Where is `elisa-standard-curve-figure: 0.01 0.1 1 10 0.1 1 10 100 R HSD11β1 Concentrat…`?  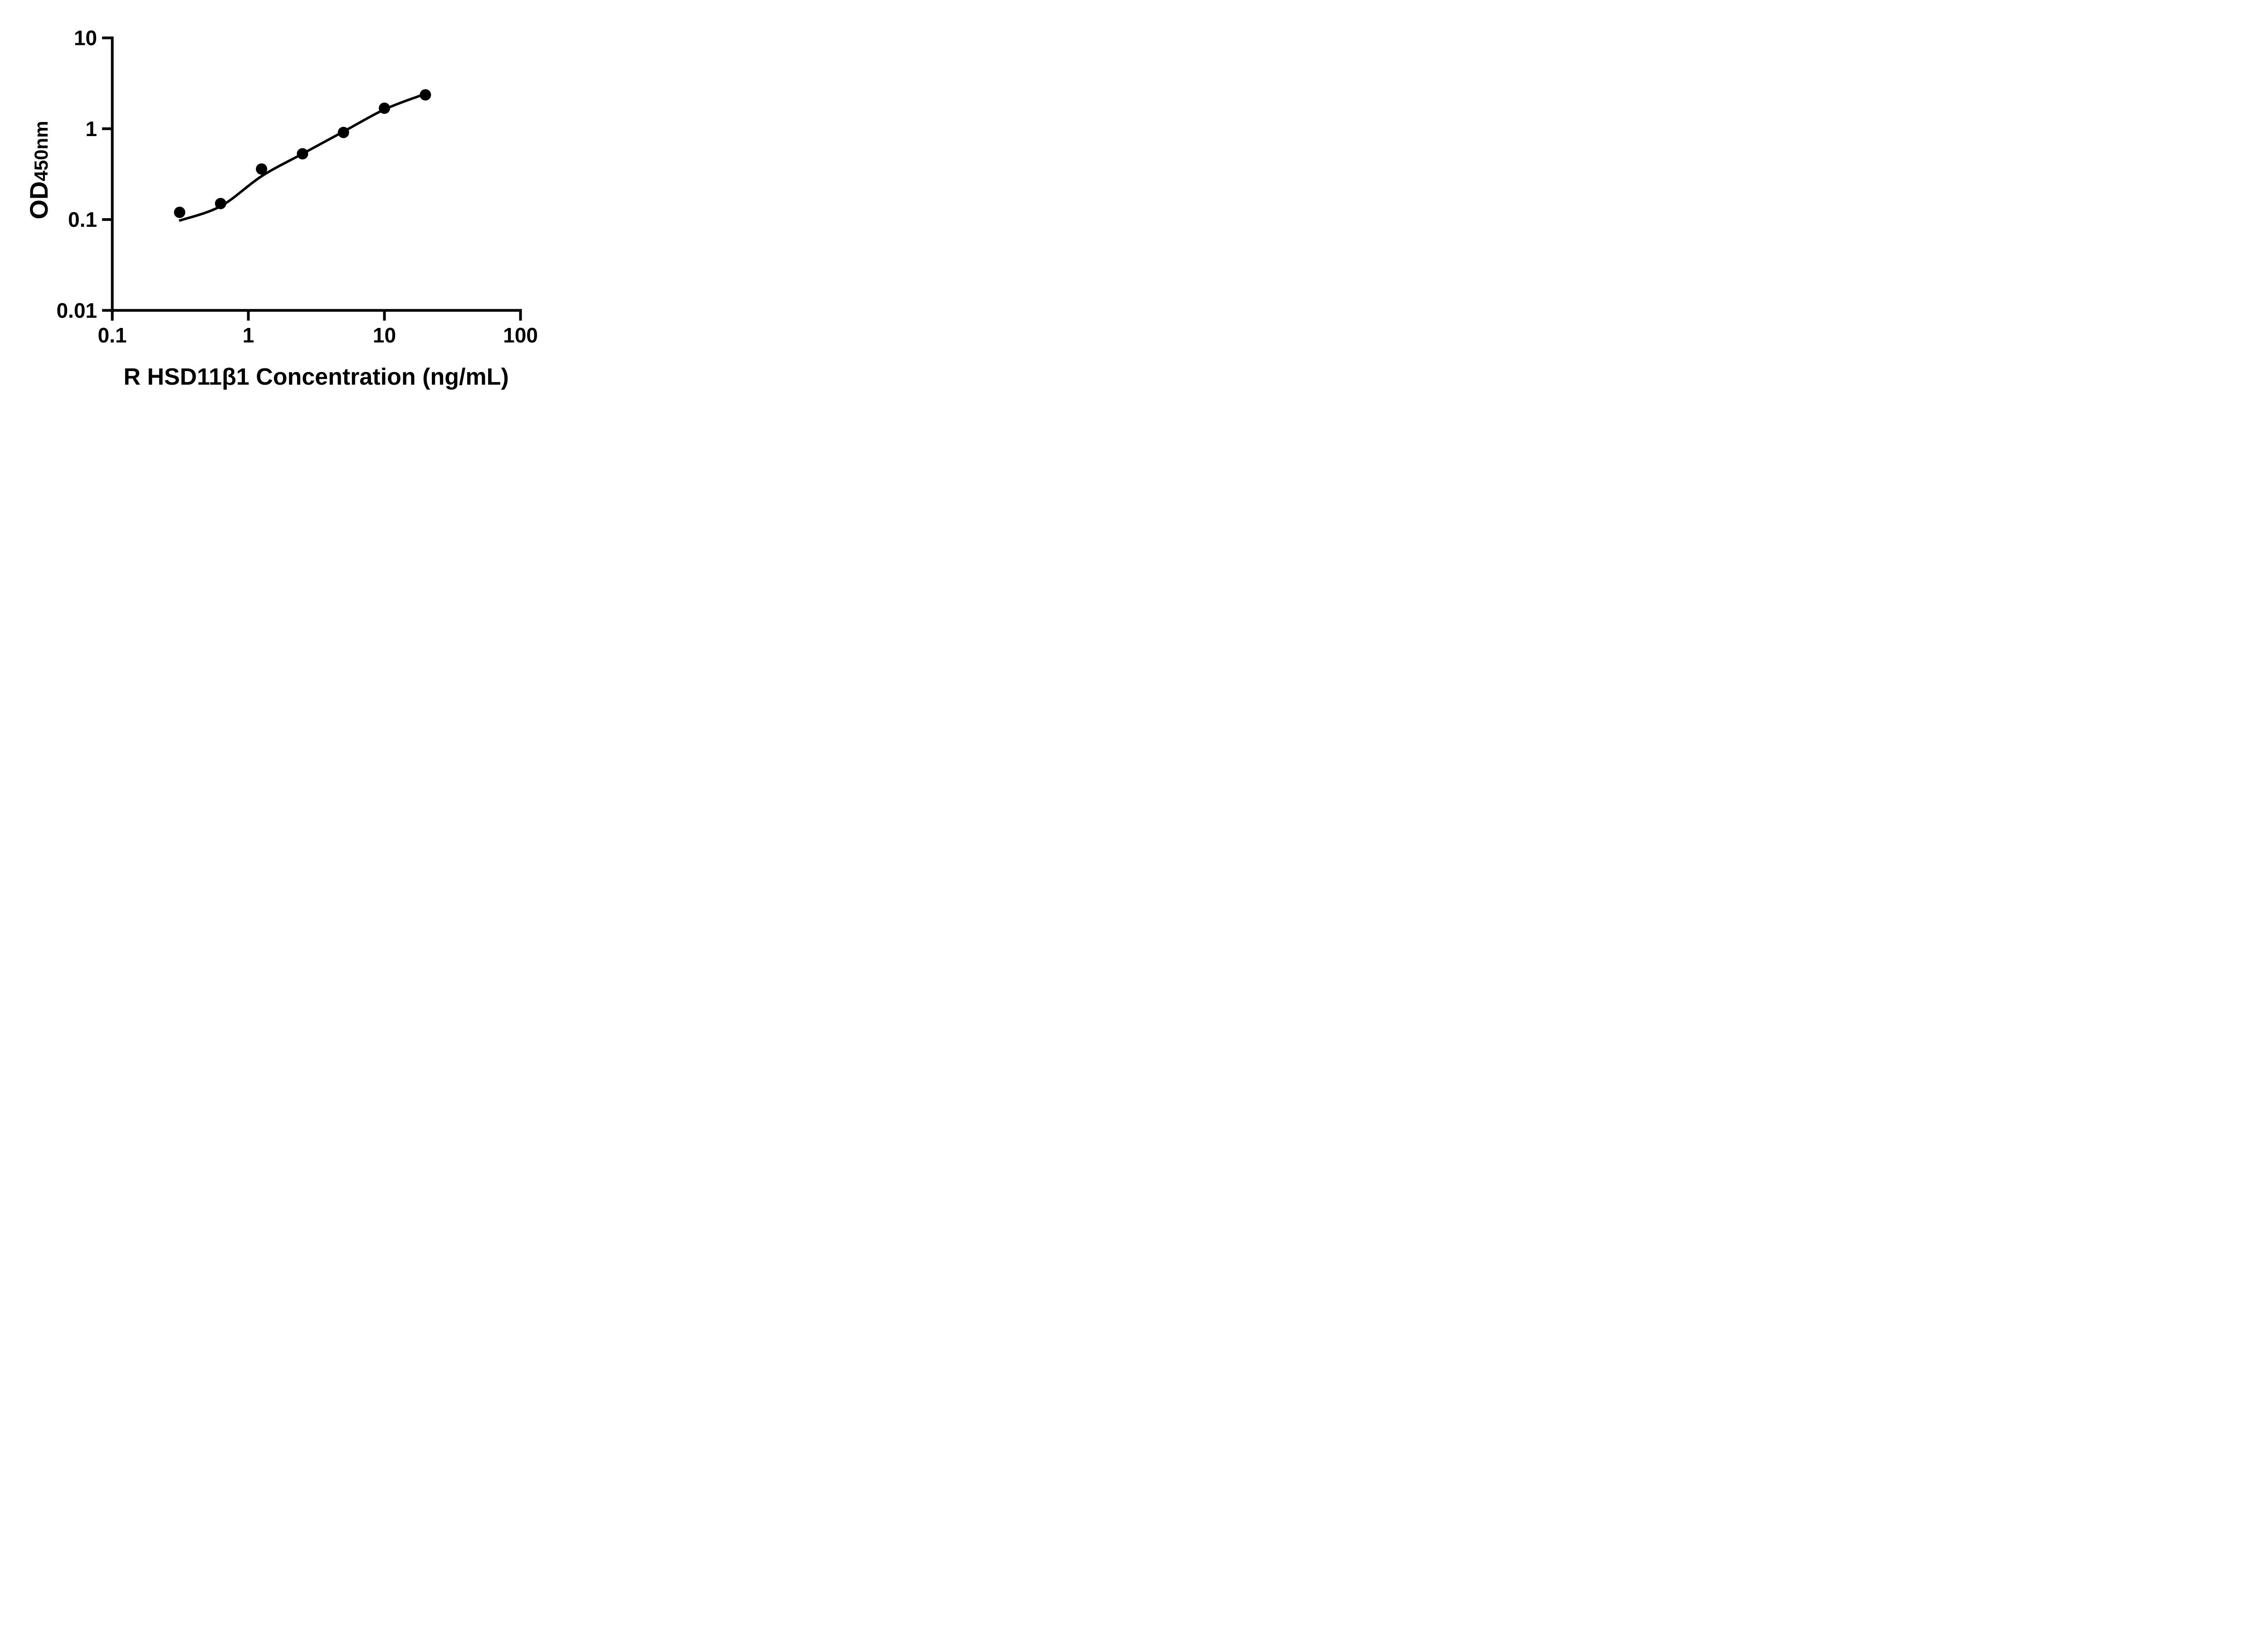 elisa-standard-curve-figure: 0.01 0.1 1 10 0.1 1 10 100 R HSD11β1 Concentrat… is located at coordinates (291, 204).